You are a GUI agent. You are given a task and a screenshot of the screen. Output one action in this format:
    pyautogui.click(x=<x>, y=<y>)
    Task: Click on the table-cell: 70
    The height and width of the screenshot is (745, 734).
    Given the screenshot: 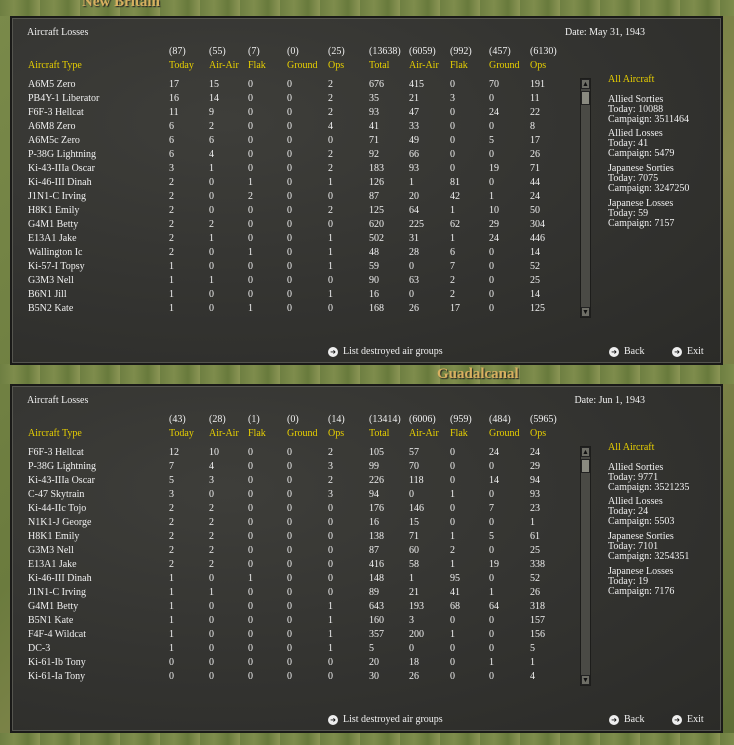 What is the action you would take?
    pyautogui.click(x=494, y=84)
    